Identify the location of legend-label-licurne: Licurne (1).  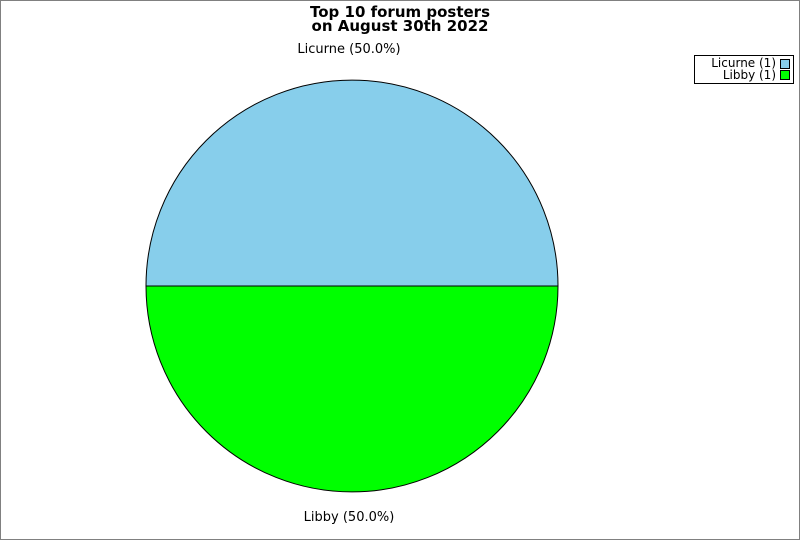
(743, 63).